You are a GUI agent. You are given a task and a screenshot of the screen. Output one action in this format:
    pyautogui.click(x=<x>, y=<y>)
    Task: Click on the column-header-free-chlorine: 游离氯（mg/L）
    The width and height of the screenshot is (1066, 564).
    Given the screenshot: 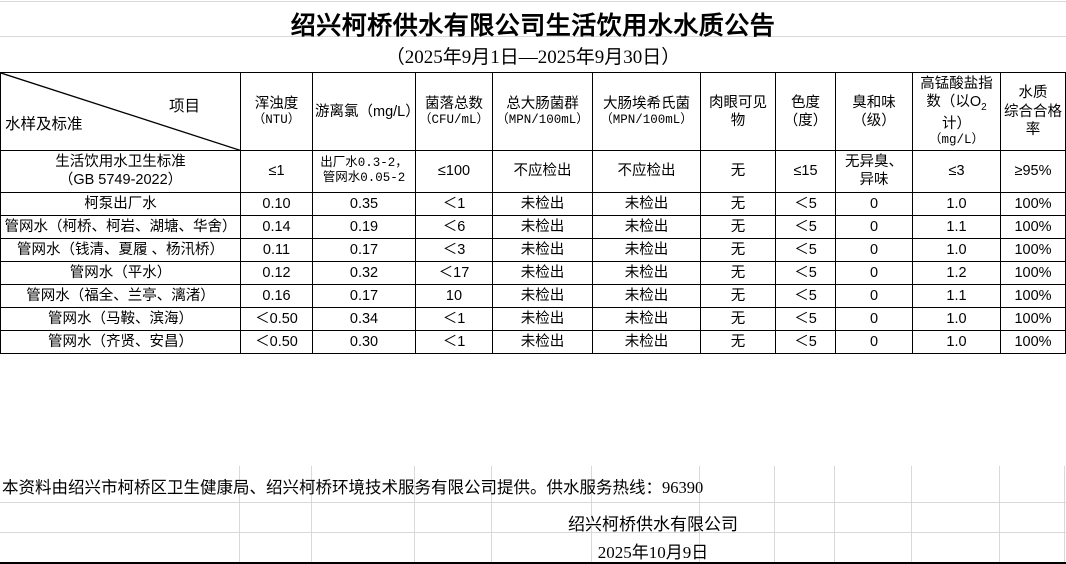 What is the action you would take?
    pyautogui.click(x=366, y=111)
    